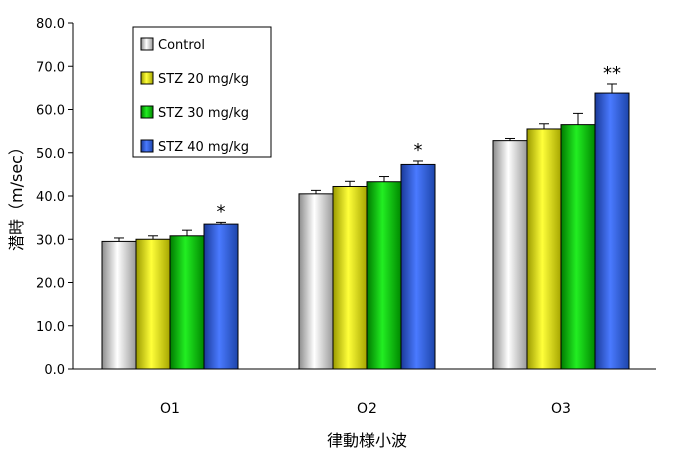  What do you see at coordinates (50, 240) in the screenshot?
I see `y-tick-label: 30.0` at bounding box center [50, 240].